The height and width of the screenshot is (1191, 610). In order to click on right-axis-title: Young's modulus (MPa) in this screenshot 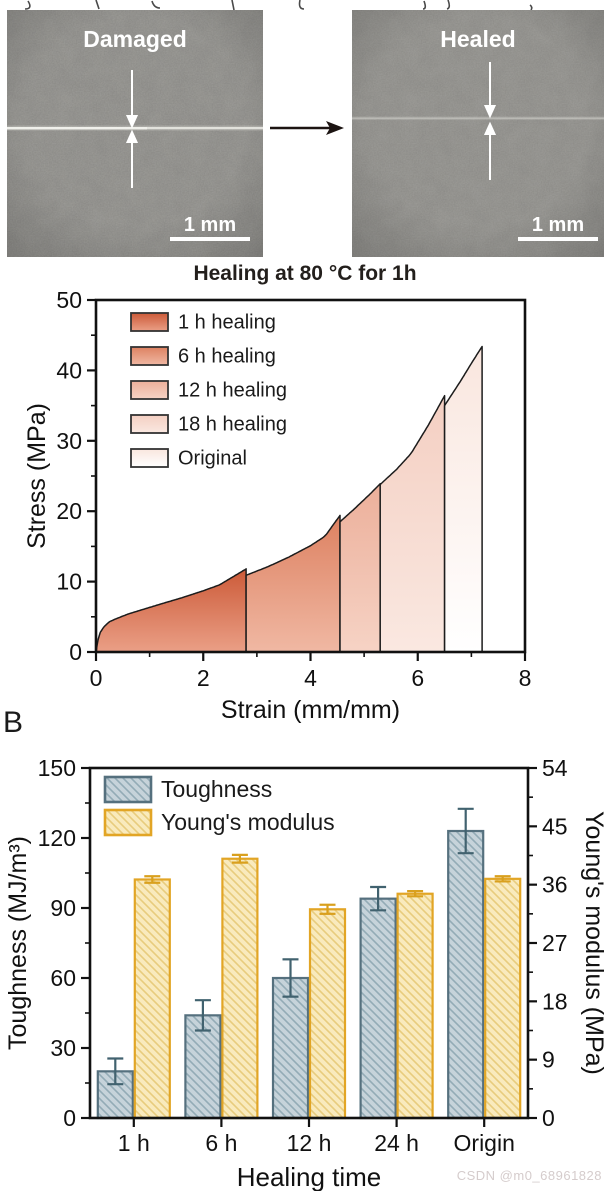, I will do `click(594, 943)`.